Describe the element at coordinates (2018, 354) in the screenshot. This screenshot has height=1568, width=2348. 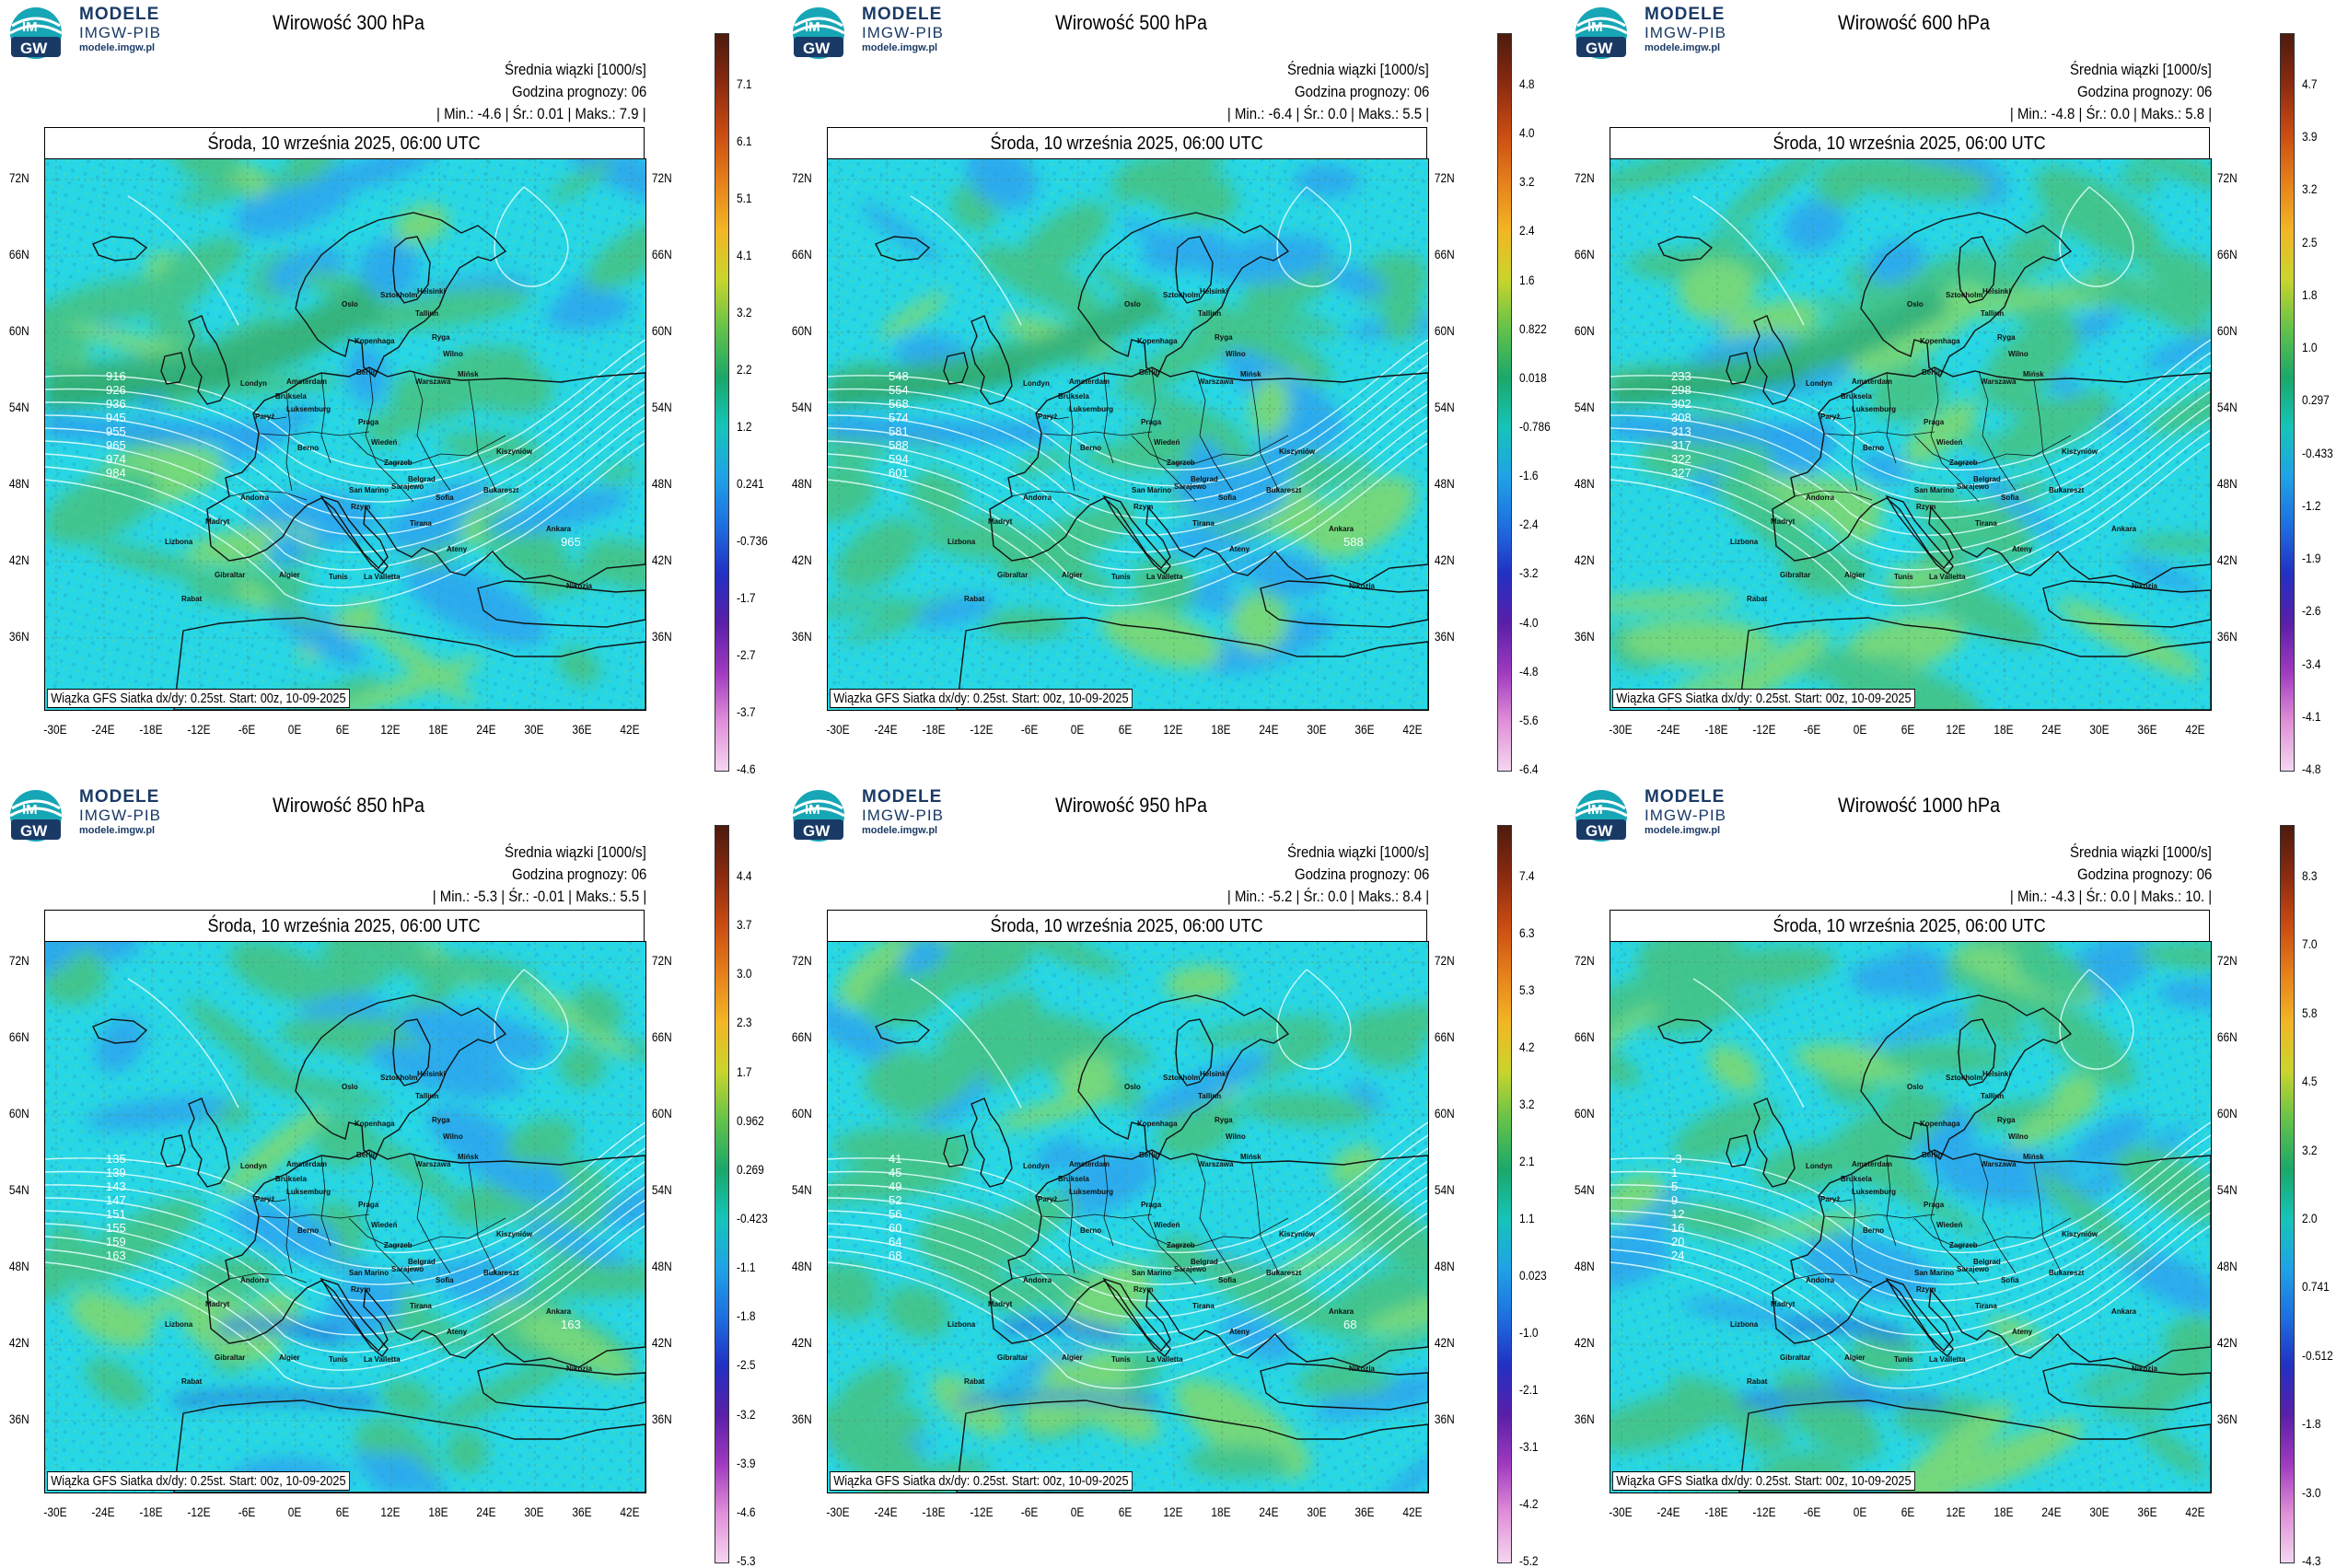
I see `city-label: Wilno` at that location.